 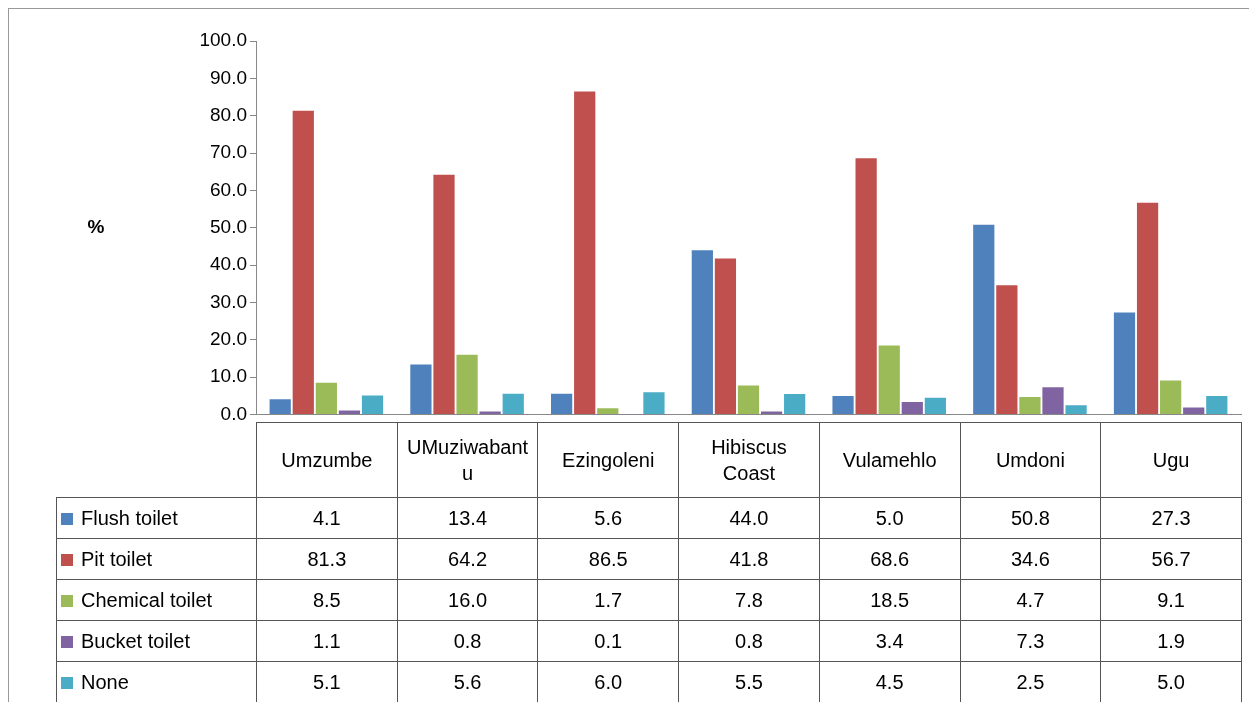 I want to click on data-label: 44.0, so click(x=749, y=518).